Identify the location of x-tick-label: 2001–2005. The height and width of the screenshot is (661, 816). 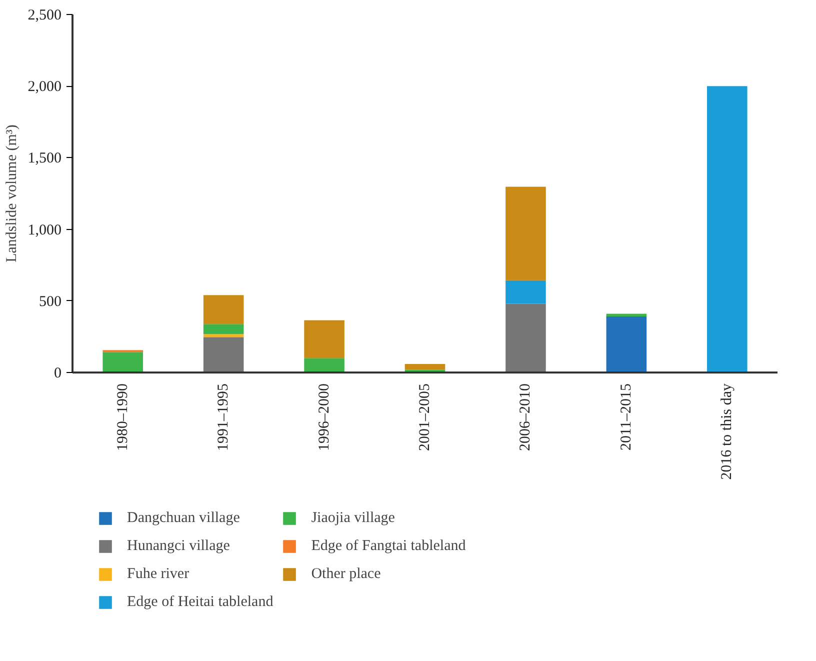
(425, 417).